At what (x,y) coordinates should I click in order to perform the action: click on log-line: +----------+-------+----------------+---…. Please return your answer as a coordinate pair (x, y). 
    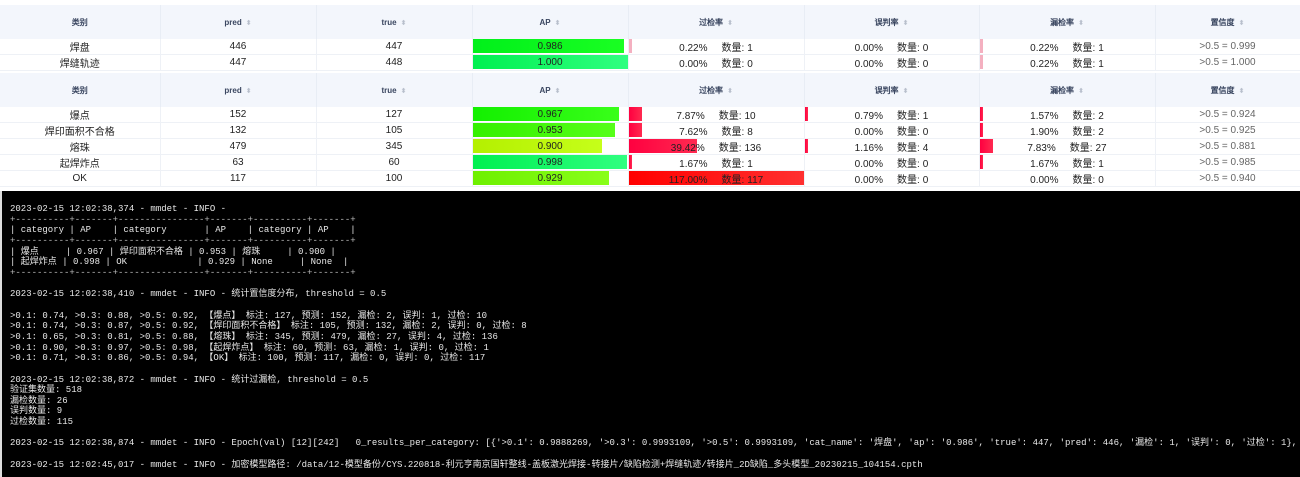
    Looking at the image, I should click on (183, 272).